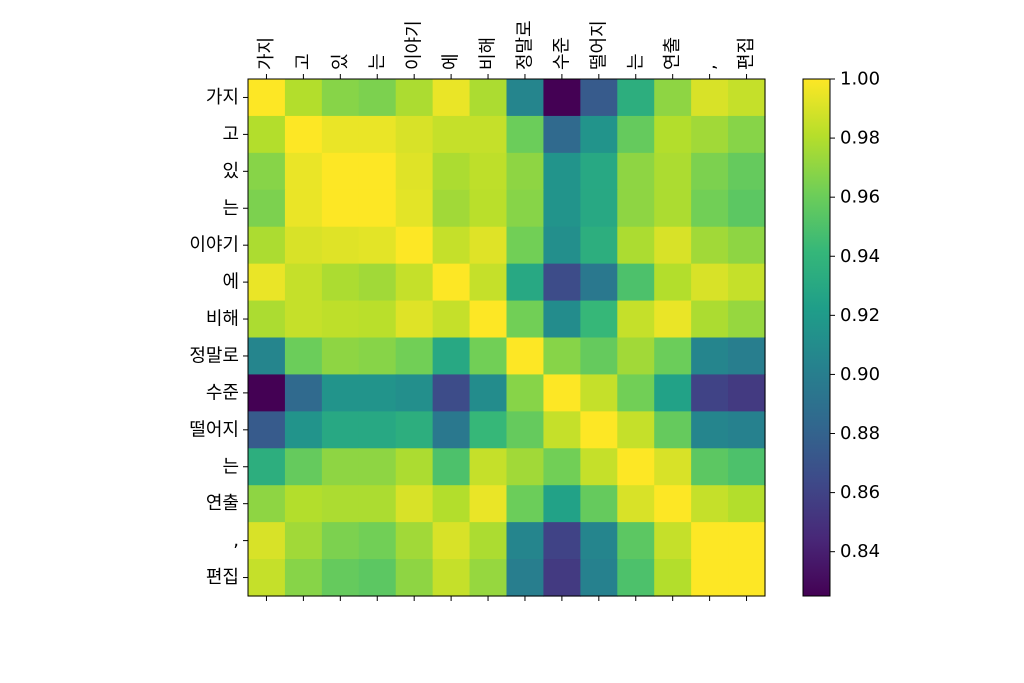 The width and height of the screenshot is (1024, 683). What do you see at coordinates (709, 67) in the screenshot?
I see `x-tick-label: ,` at bounding box center [709, 67].